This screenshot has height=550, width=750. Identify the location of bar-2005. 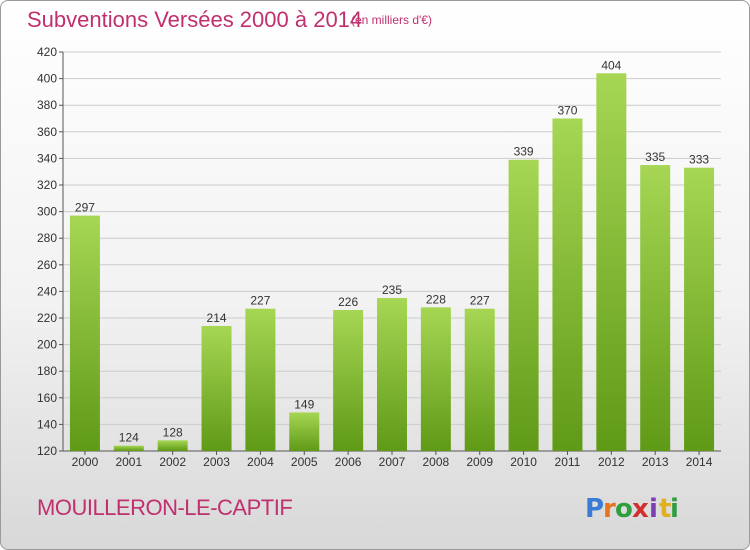
(304, 431).